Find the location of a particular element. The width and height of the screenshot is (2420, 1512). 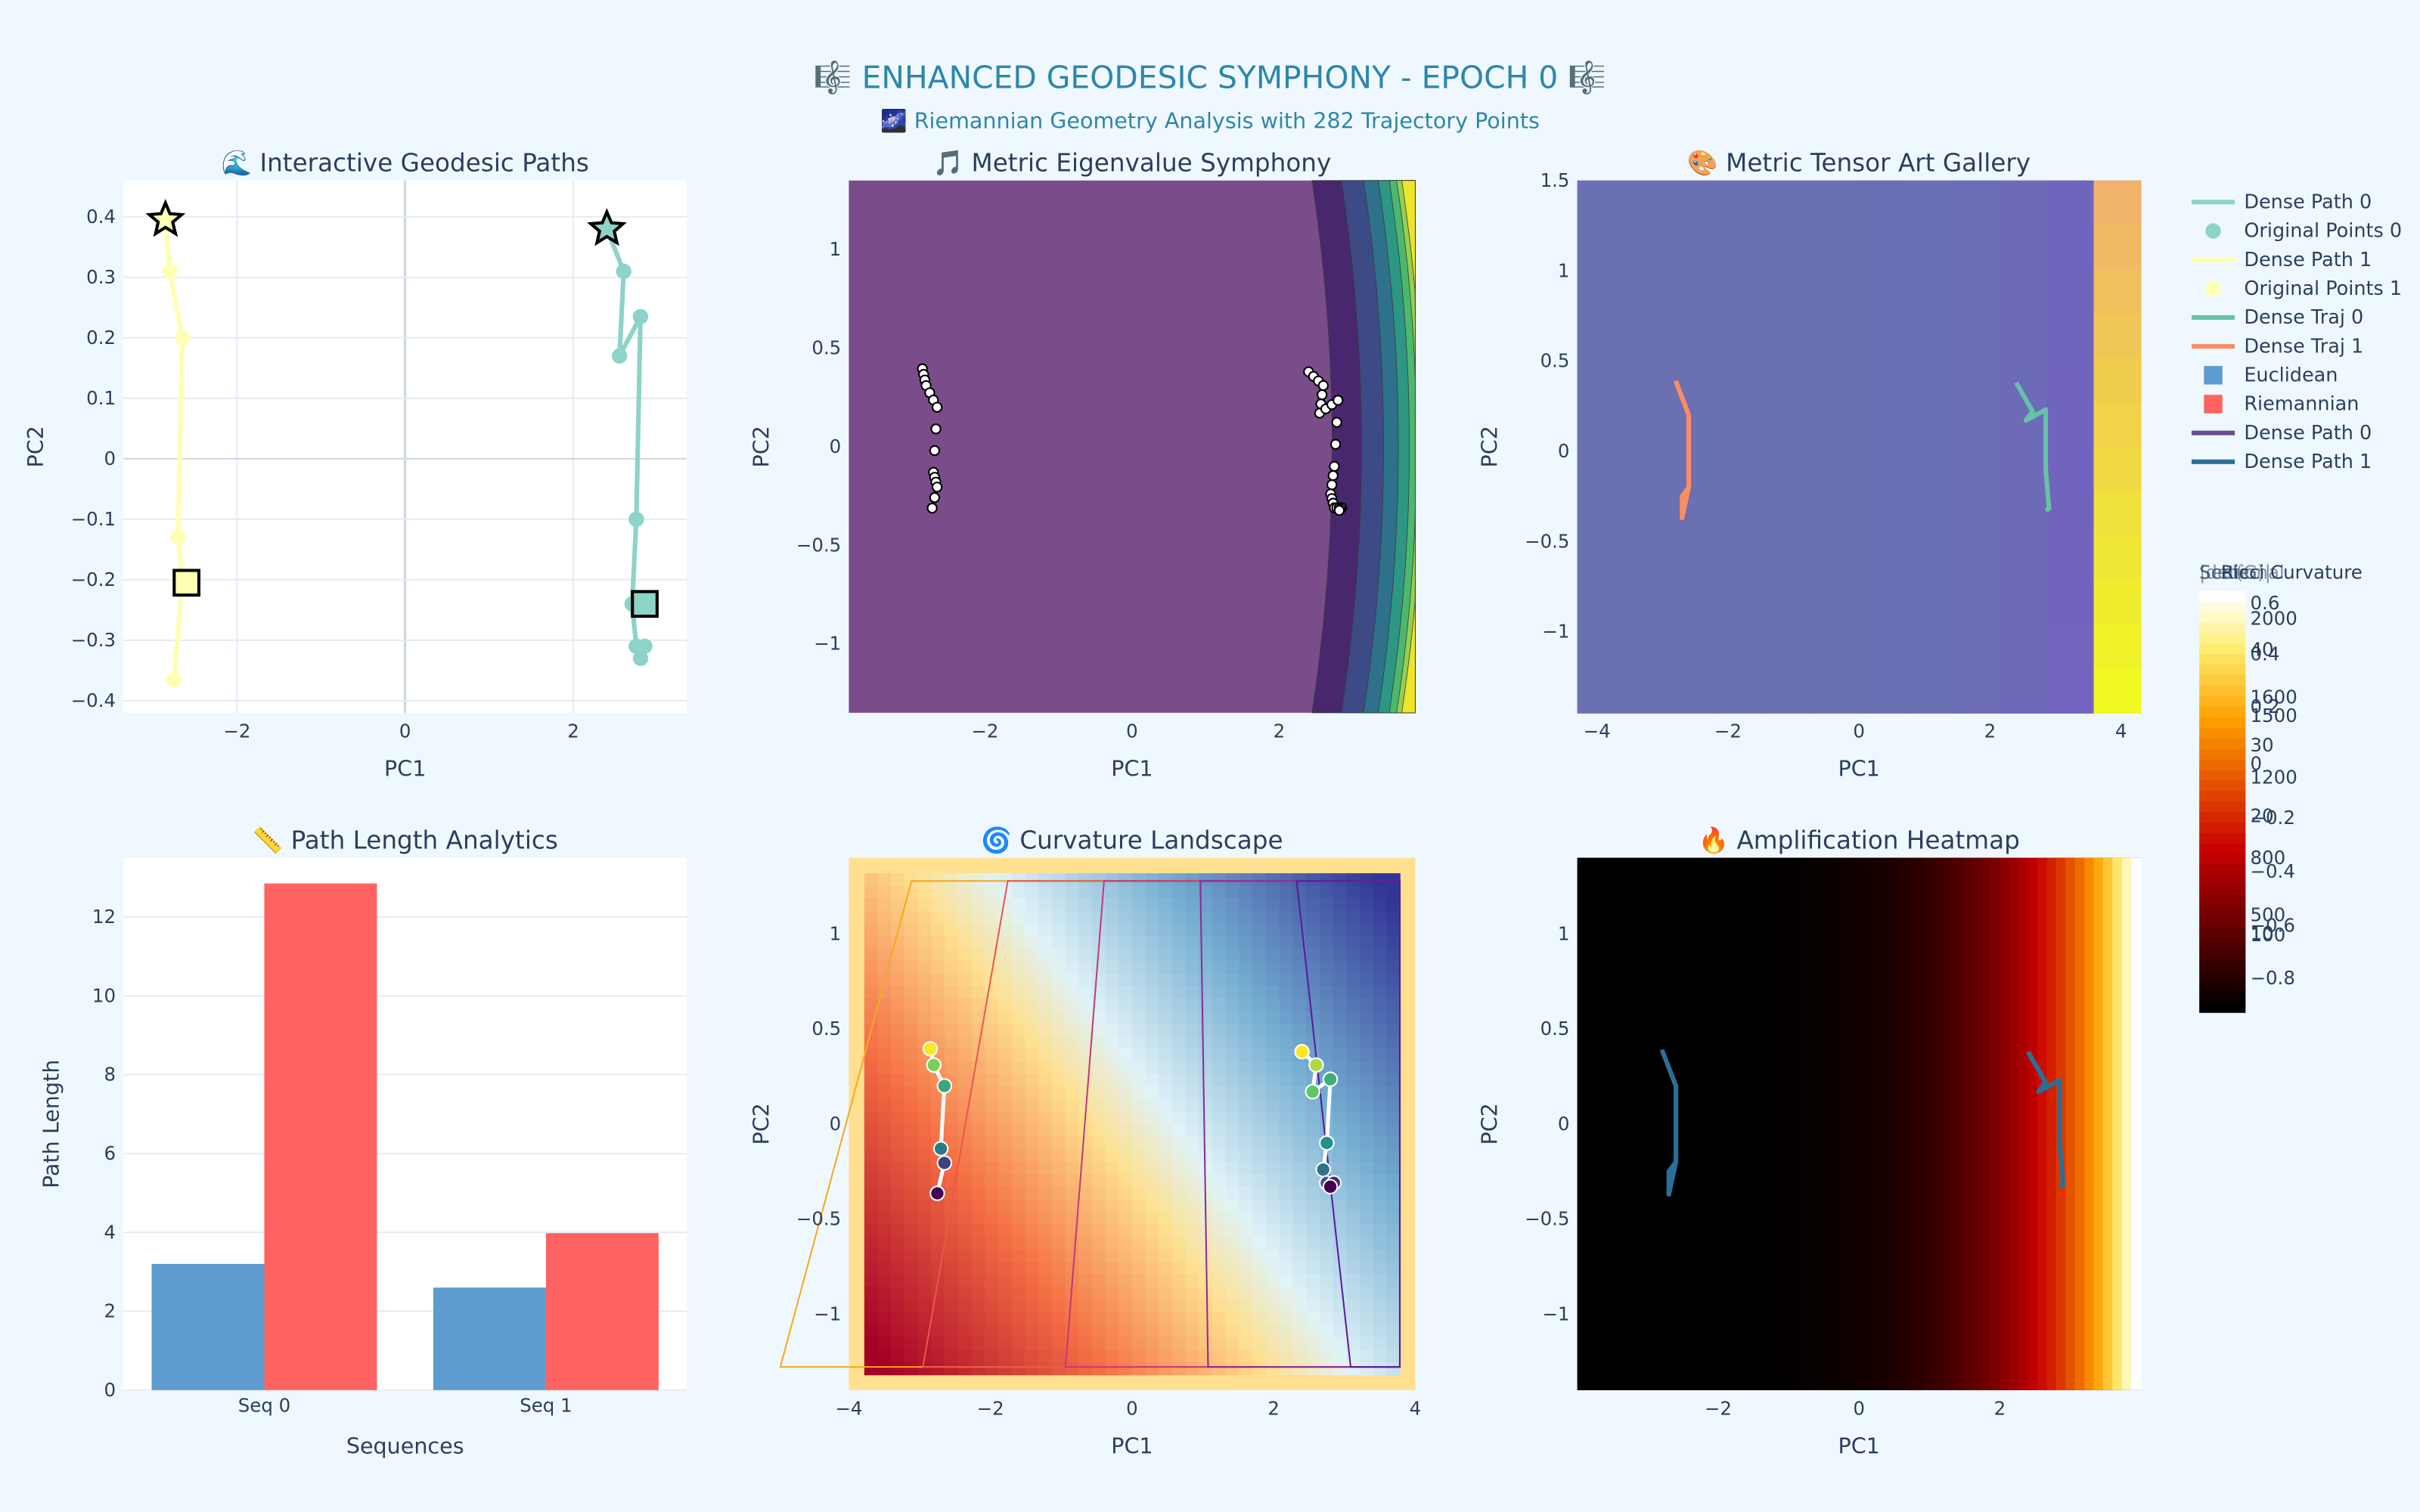

dense-path-1-amp is located at coordinates (1669, 1123).